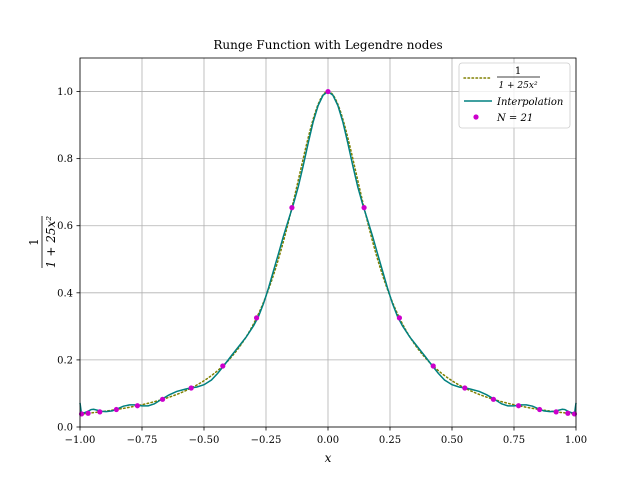 The width and height of the screenshot is (640, 480). I want to click on y-tick-label: 1.0, so click(65, 92).